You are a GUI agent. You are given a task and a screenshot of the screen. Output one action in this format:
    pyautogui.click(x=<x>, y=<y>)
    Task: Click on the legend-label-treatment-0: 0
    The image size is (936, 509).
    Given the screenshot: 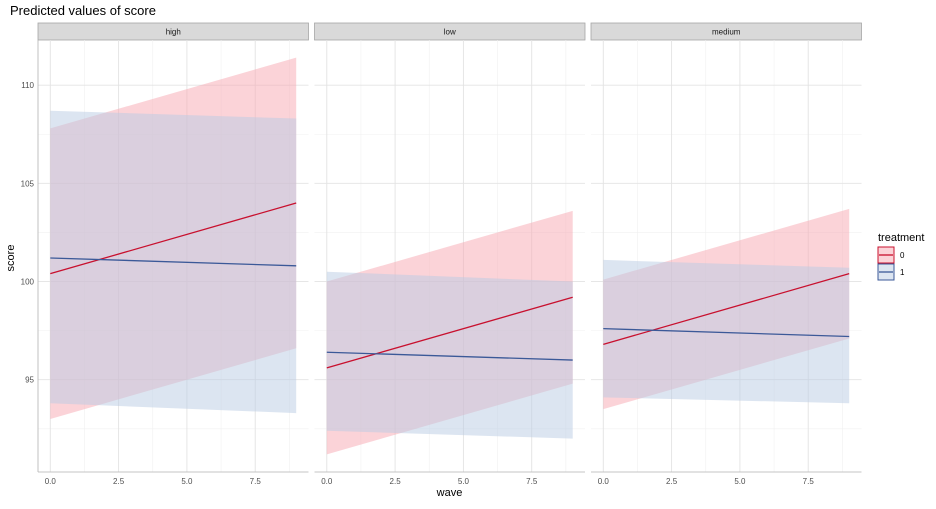 What is the action you would take?
    pyautogui.click(x=902, y=255)
    